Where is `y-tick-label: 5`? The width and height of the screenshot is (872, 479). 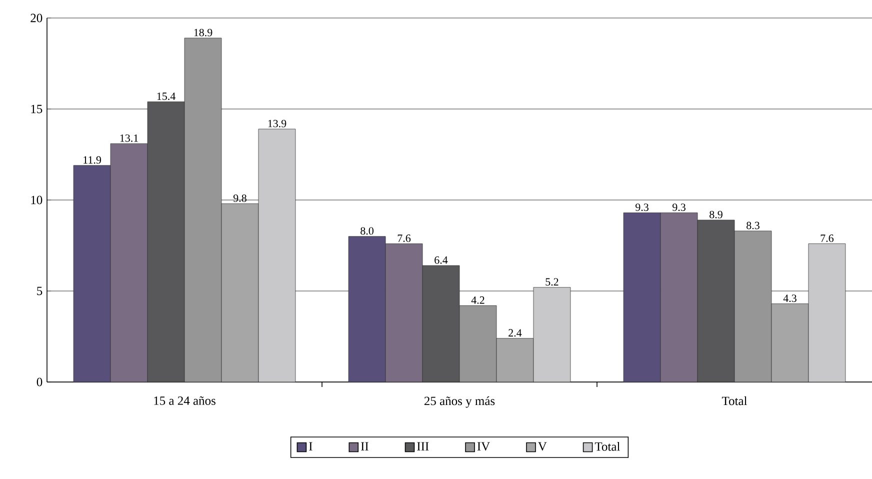
y-tick-label: 5 is located at coordinates (39, 291).